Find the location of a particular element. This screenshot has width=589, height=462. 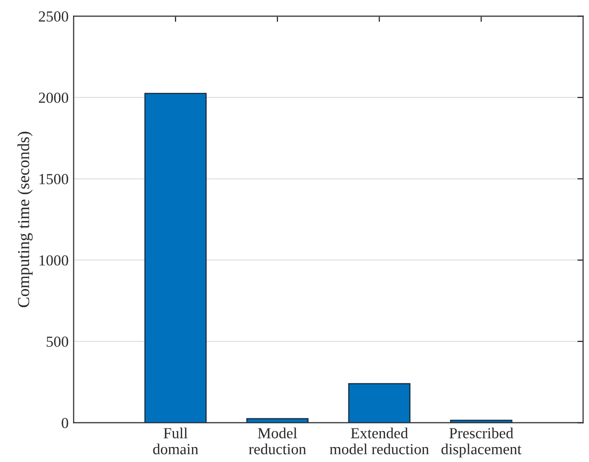

x-tick-label: Prescribed displacement is located at coordinates (481, 443).